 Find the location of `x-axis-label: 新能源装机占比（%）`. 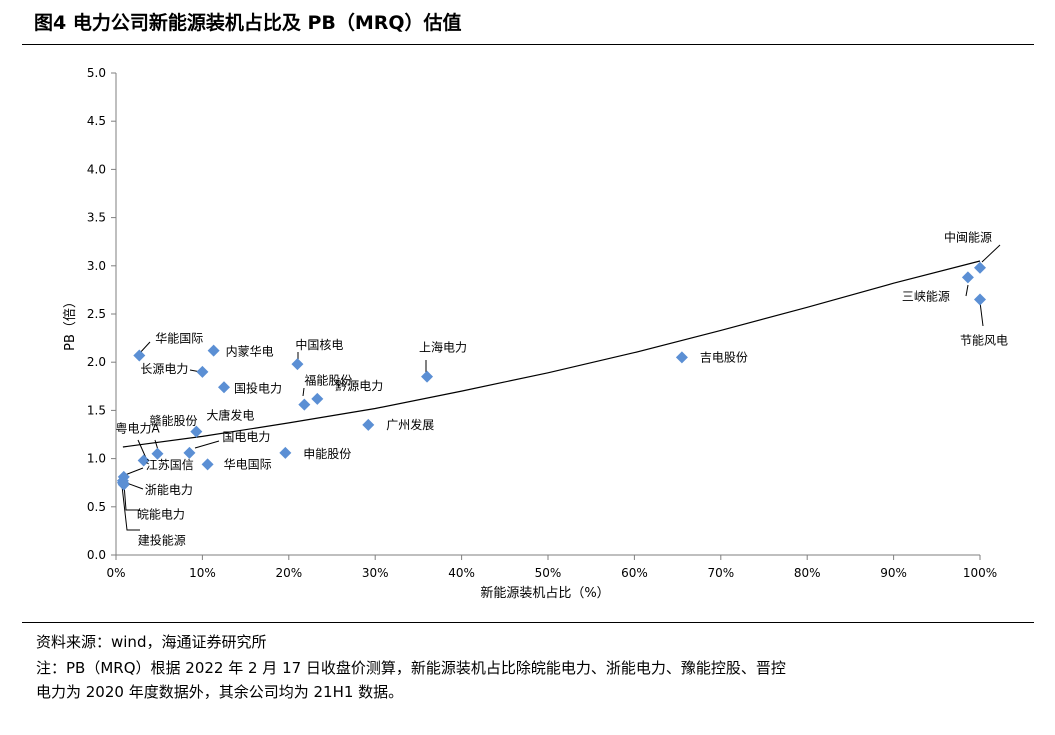

x-axis-label: 新能源装机占比（%） is located at coordinates (544, 593).